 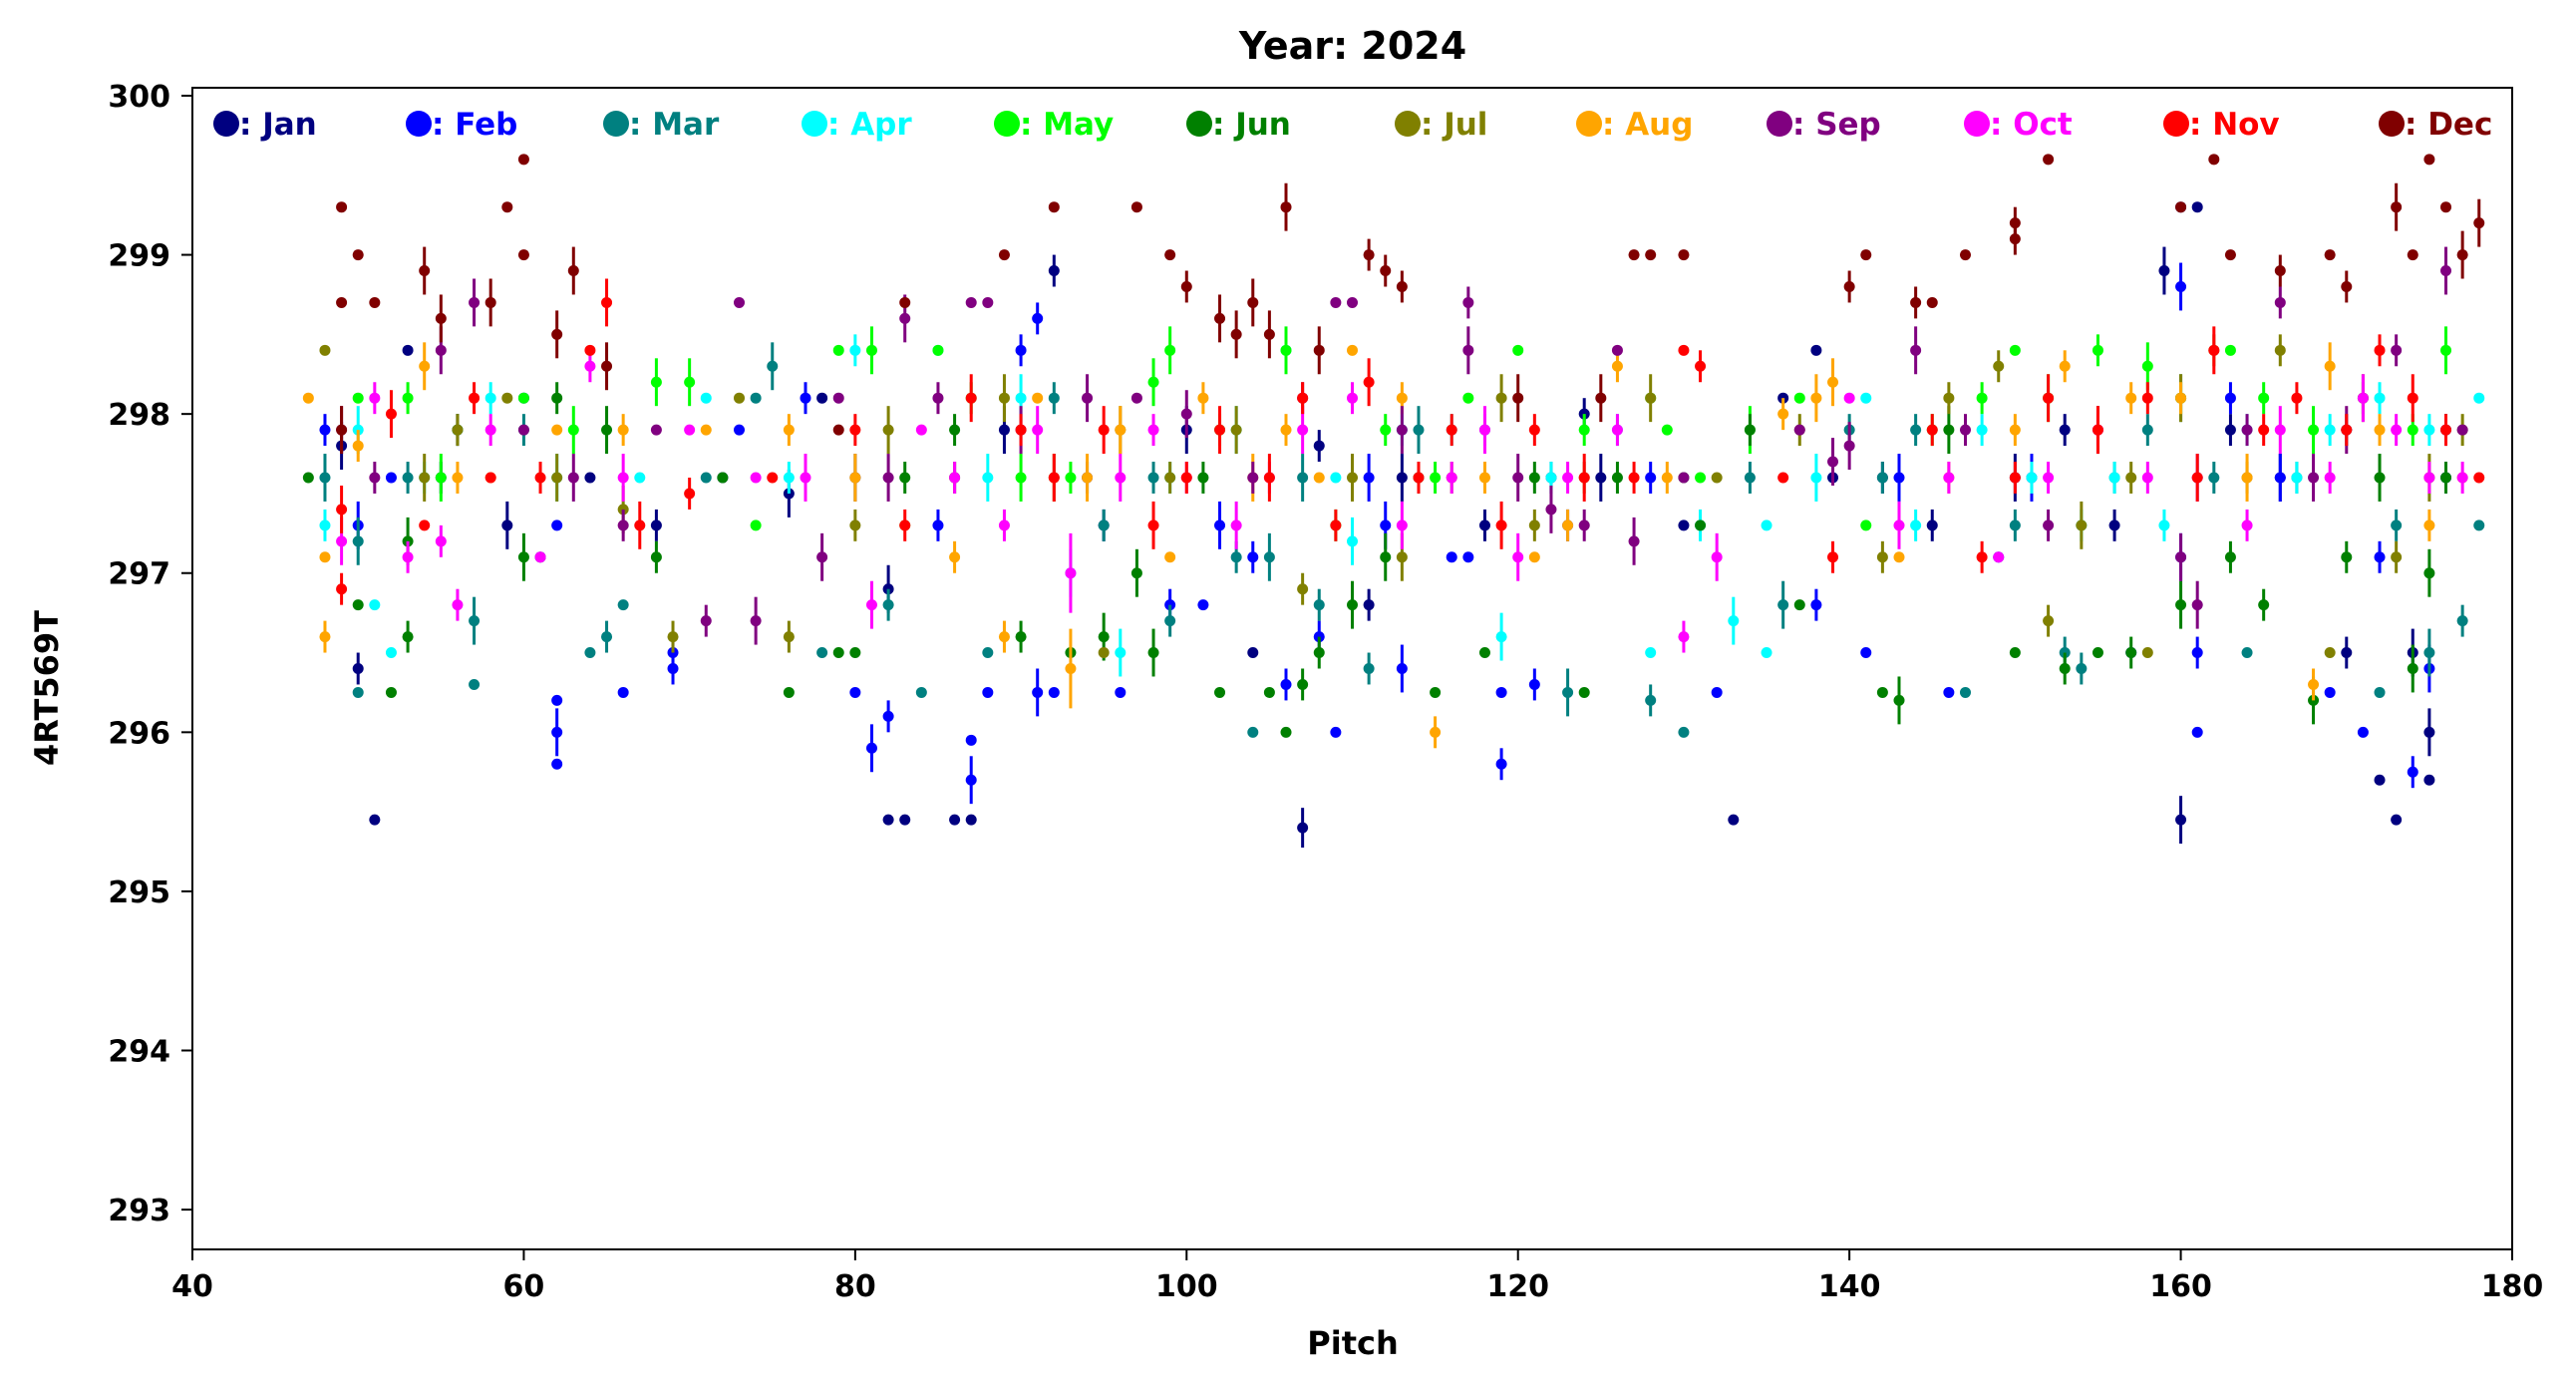 I want to click on legend-item: : Dec, so click(x=2435, y=125).